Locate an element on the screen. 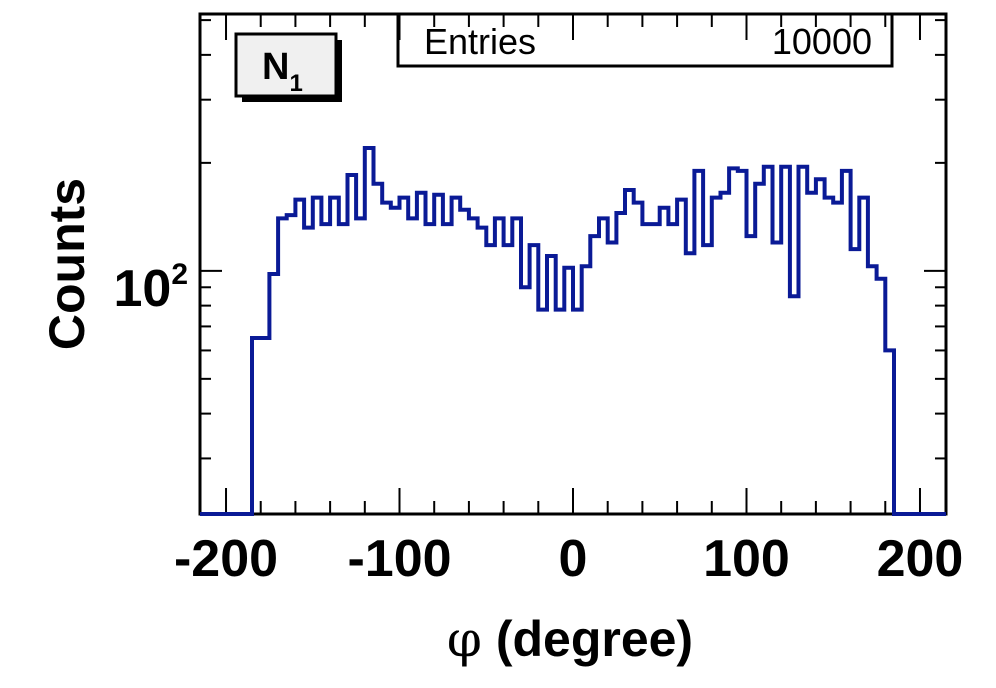 The height and width of the screenshot is (688, 996). x-tick-label: -100 is located at coordinates (399, 559).